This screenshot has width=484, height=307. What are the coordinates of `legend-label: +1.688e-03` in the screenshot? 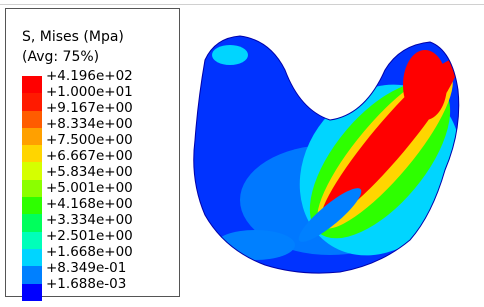 It's located at (86, 283).